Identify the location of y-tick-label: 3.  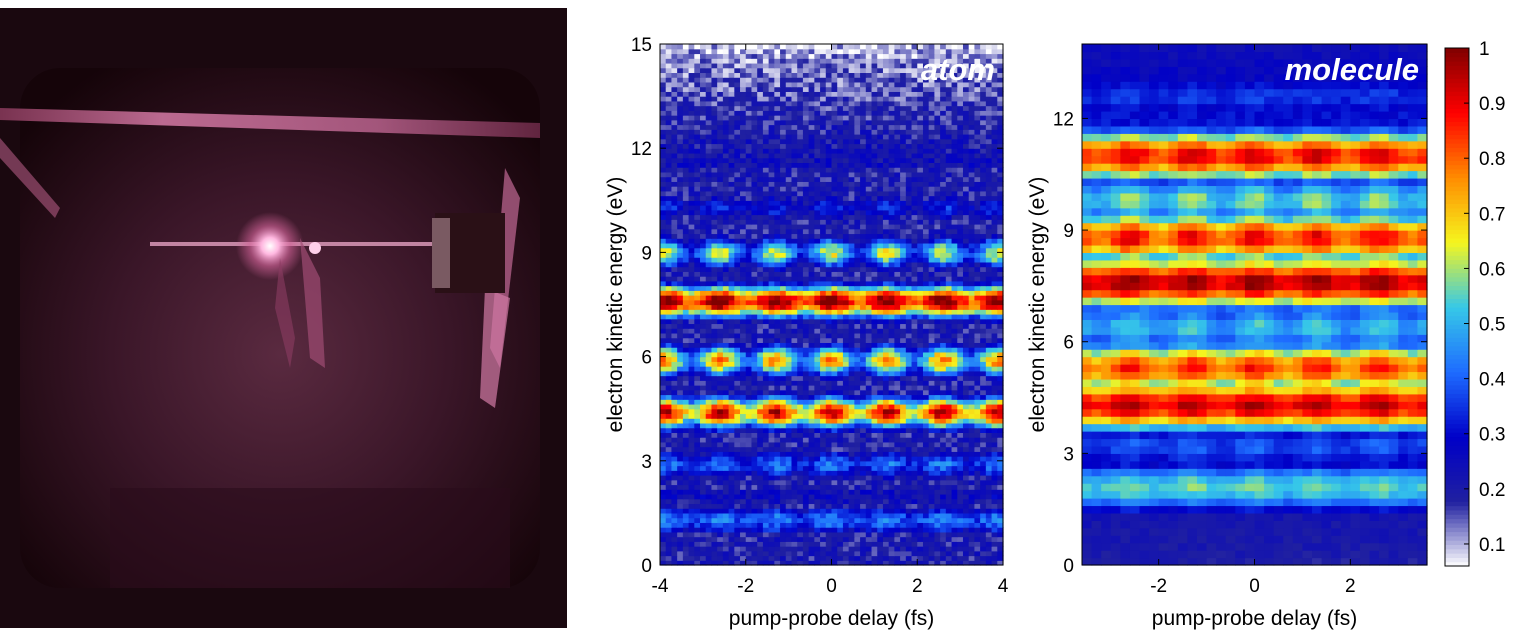
(1068, 454).